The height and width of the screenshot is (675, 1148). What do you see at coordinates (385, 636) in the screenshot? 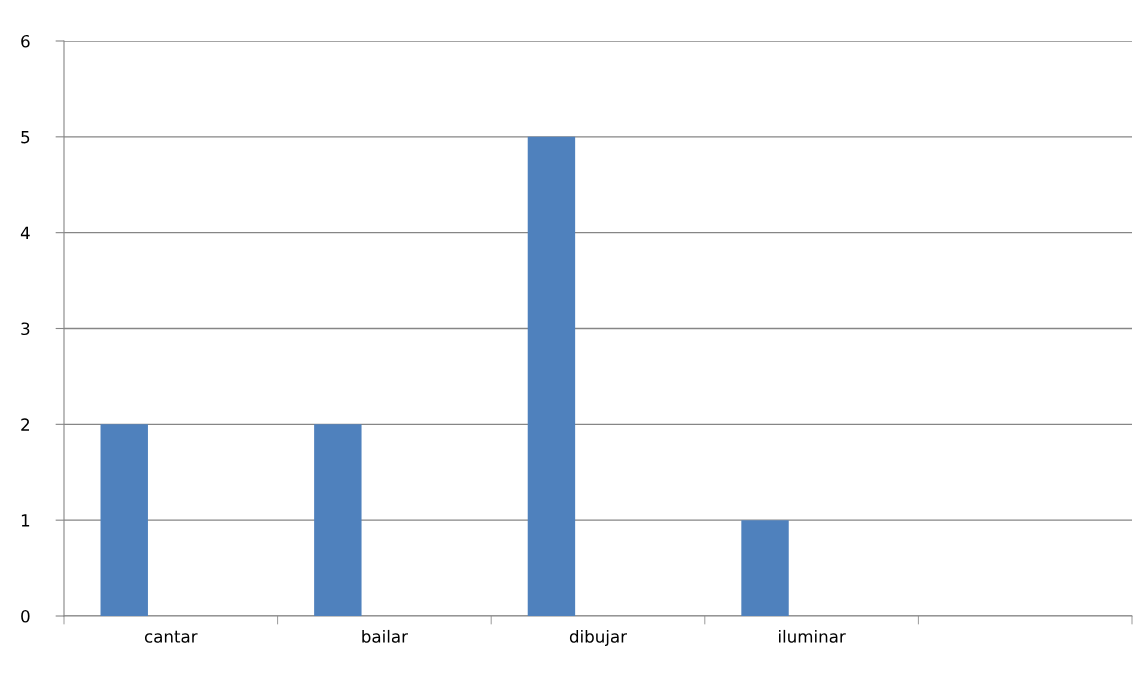
I see `x-tick-label: bailar` at bounding box center [385, 636].